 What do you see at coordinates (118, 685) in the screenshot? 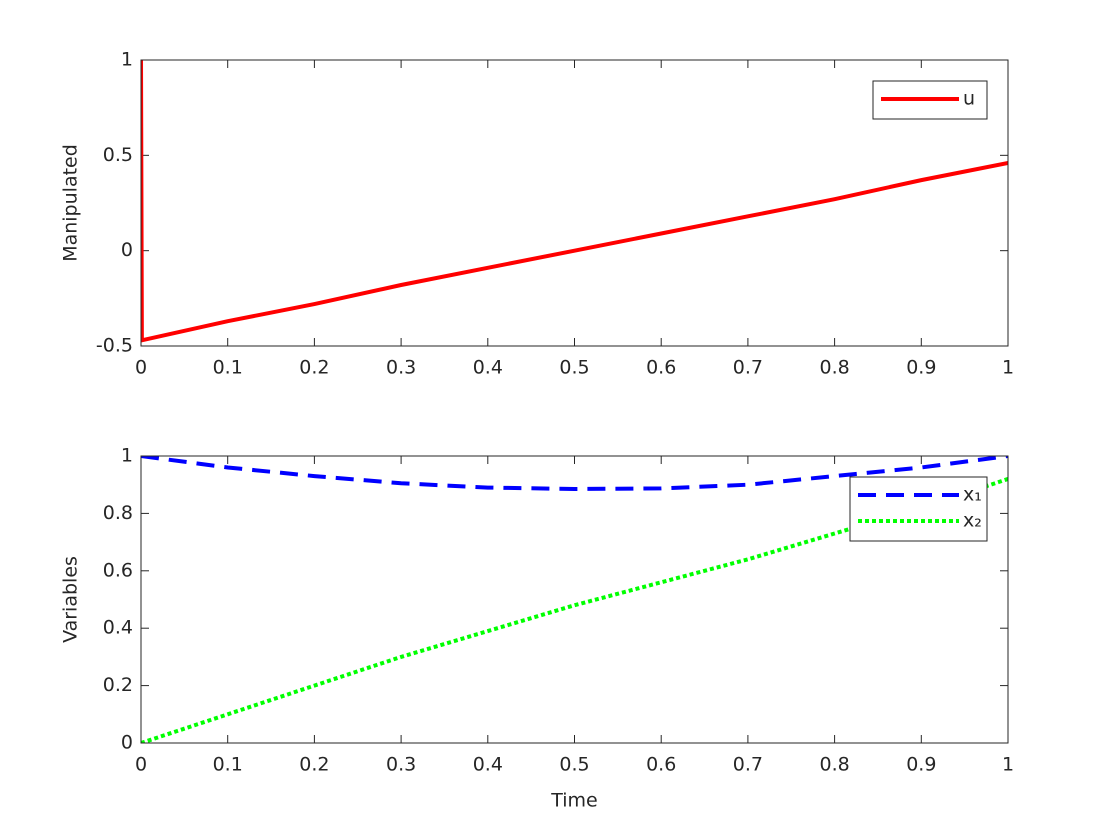
I see `y-tick-label: 0.2` at bounding box center [118, 685].